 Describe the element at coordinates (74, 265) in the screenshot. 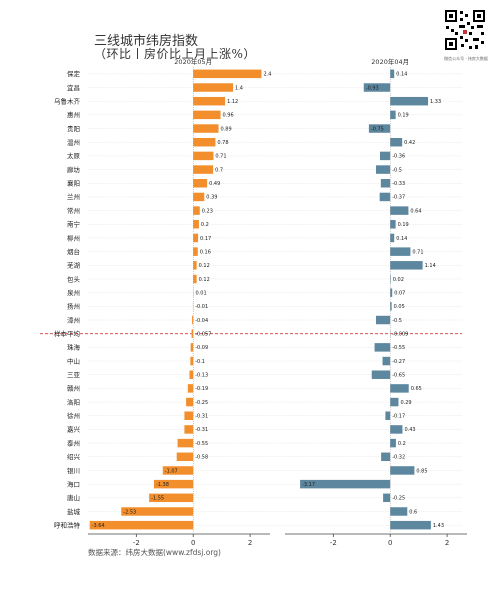

I see `category-label: 芜湖` at that location.